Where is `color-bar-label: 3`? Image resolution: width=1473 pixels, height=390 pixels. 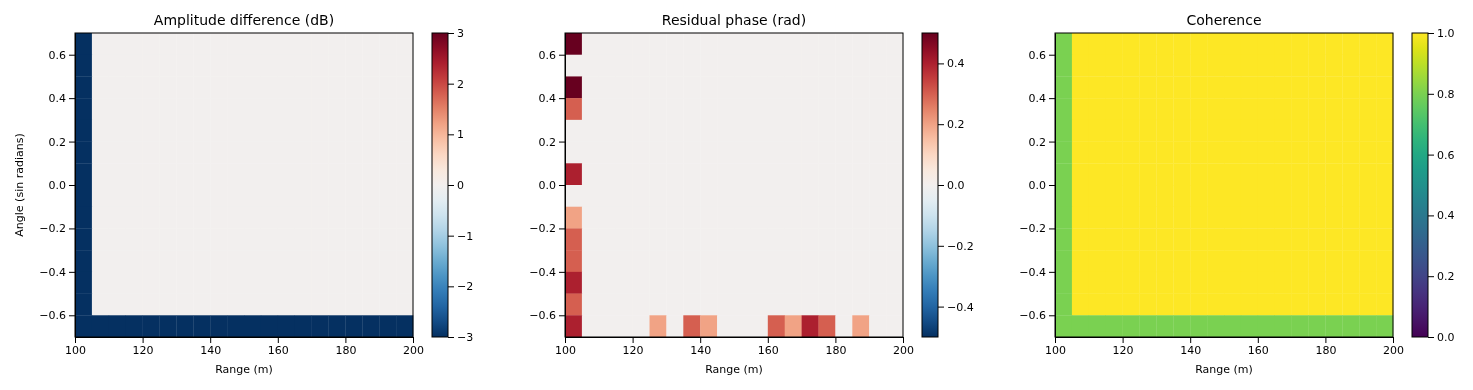
color-bar-label: 3 is located at coordinates (460, 34).